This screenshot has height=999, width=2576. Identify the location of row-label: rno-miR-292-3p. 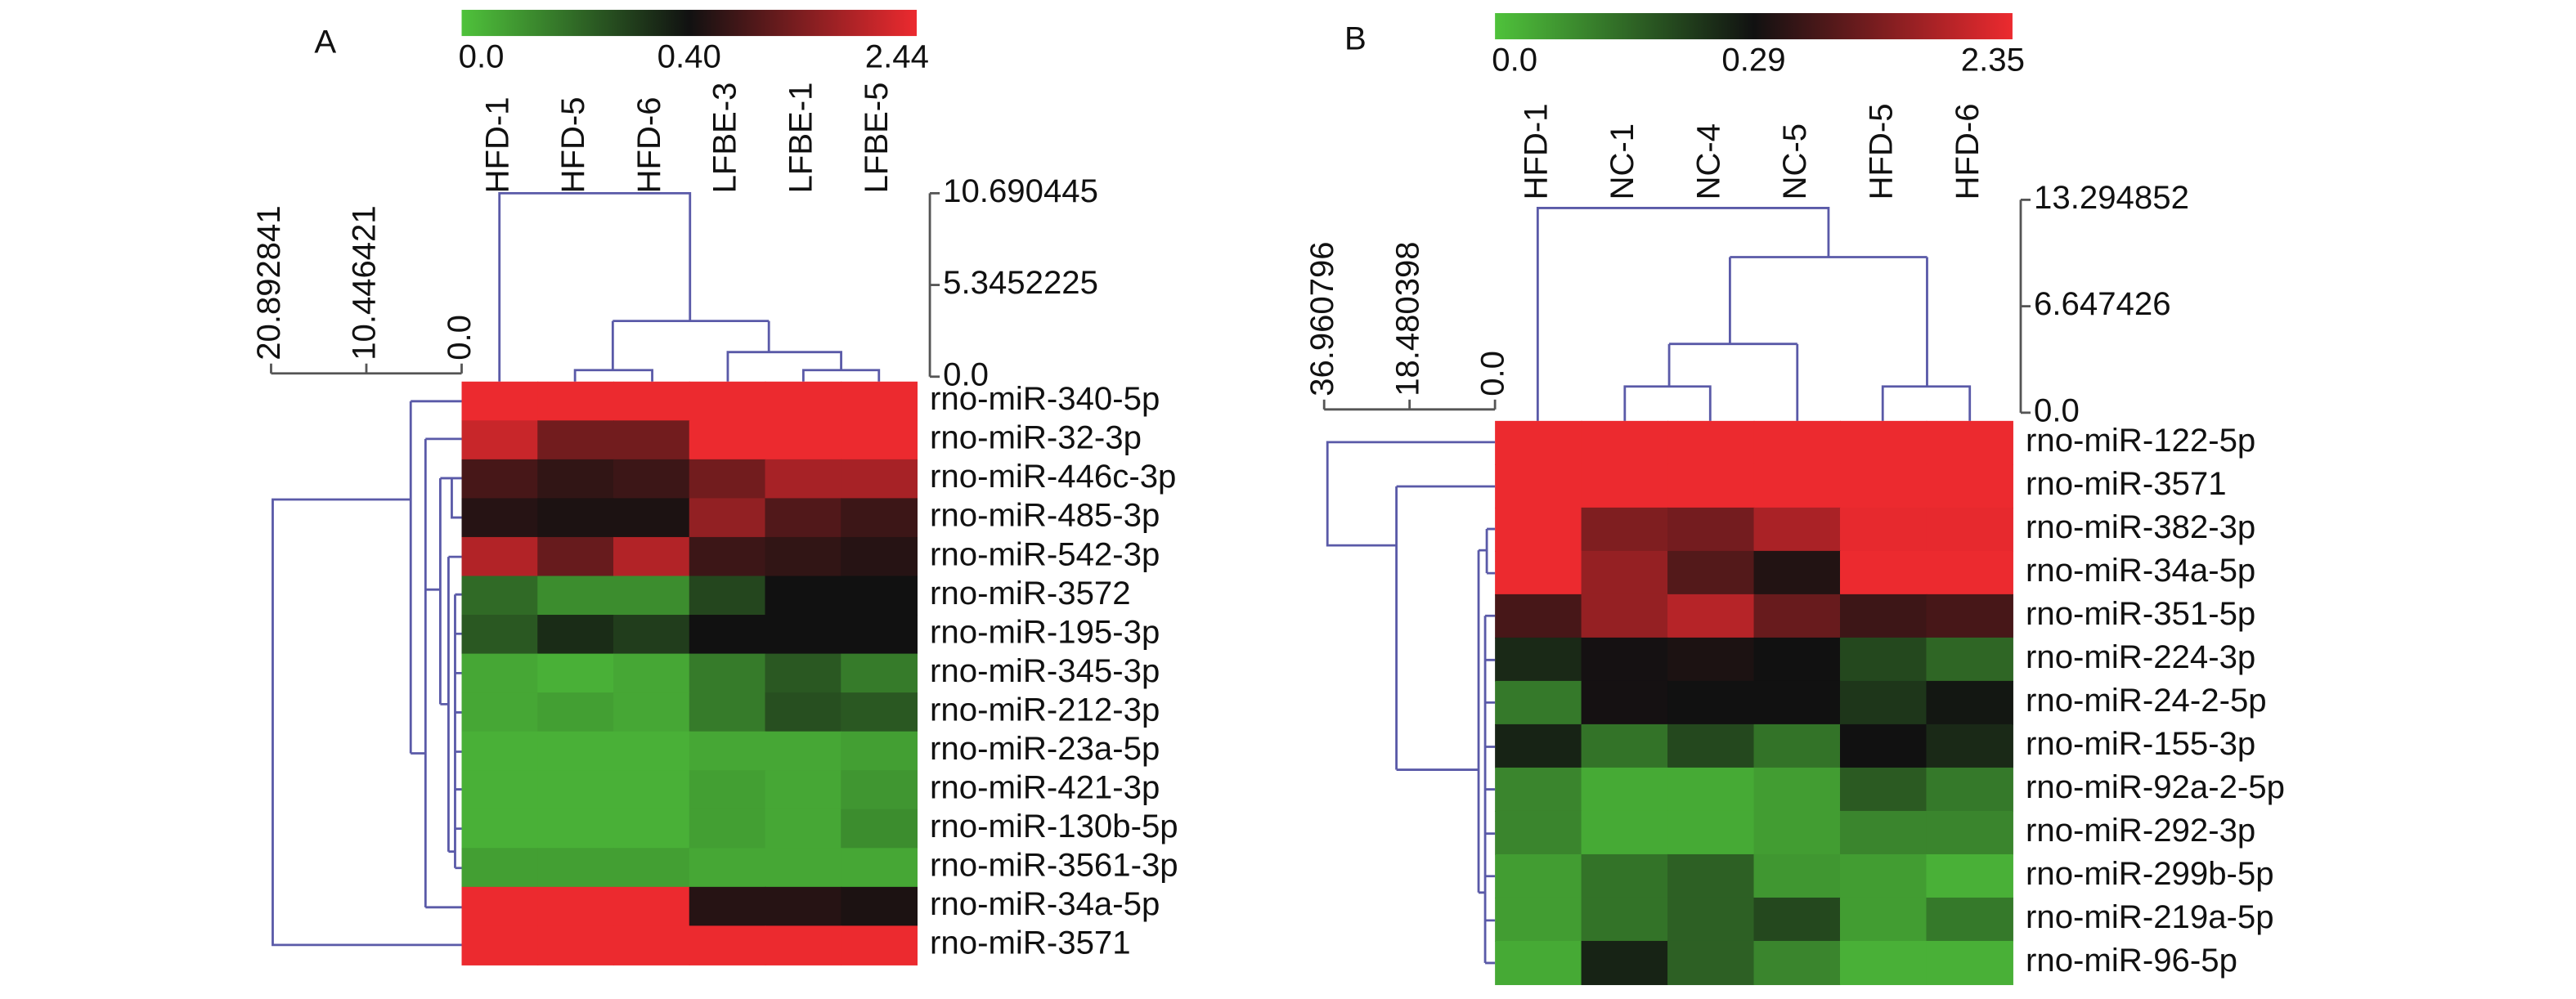
(2141, 830).